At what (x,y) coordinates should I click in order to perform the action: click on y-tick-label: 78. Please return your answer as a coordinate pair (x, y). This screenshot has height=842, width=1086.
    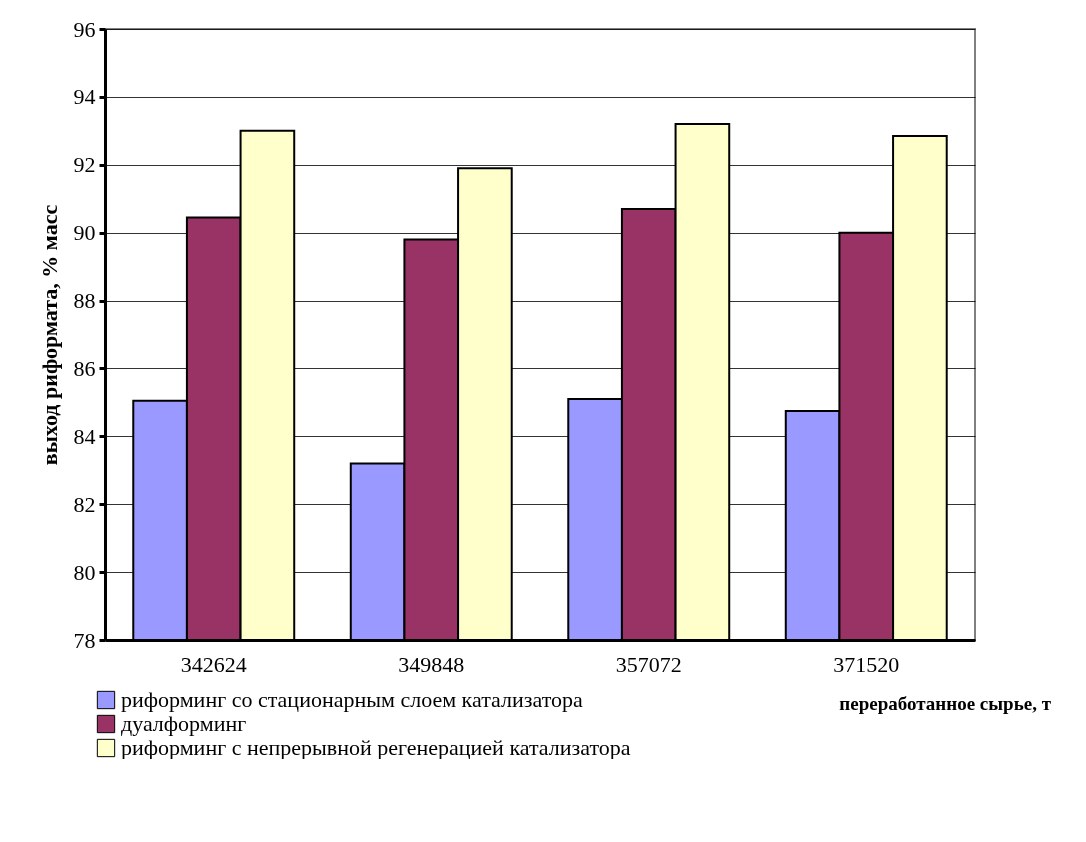
    Looking at the image, I should click on (84, 640).